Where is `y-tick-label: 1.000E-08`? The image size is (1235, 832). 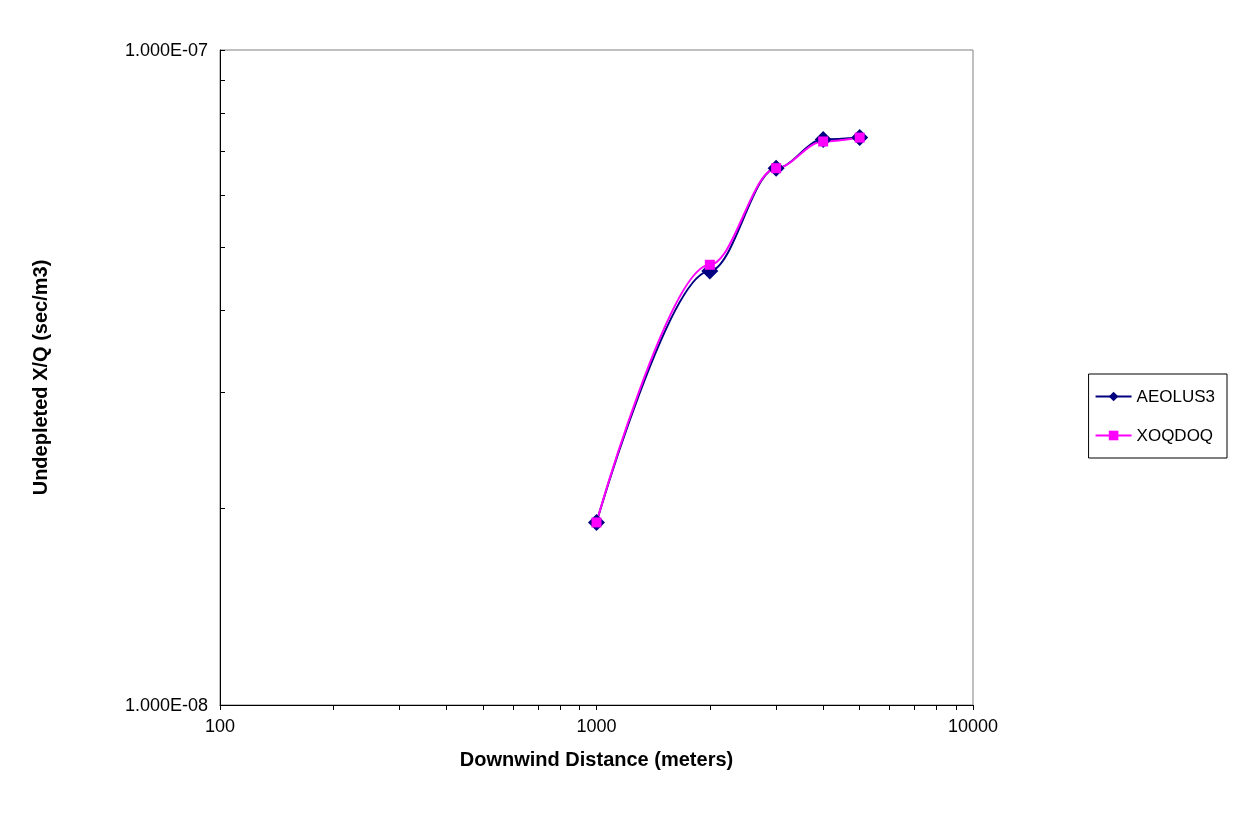
y-tick-label: 1.000E-08 is located at coordinates (166, 705).